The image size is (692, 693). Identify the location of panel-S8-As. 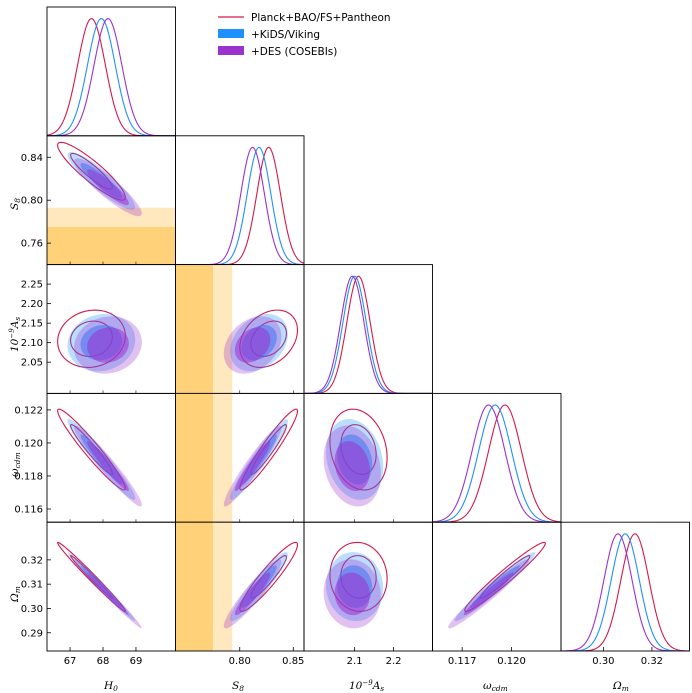
(240, 329).